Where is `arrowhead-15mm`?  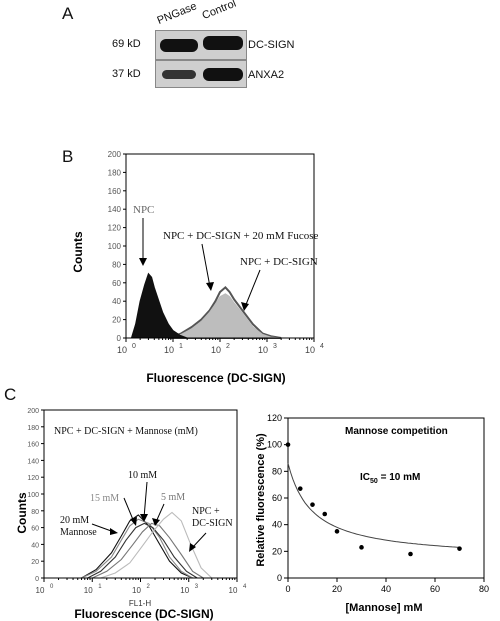
arrowhead-15mm is located at coordinates (133, 521).